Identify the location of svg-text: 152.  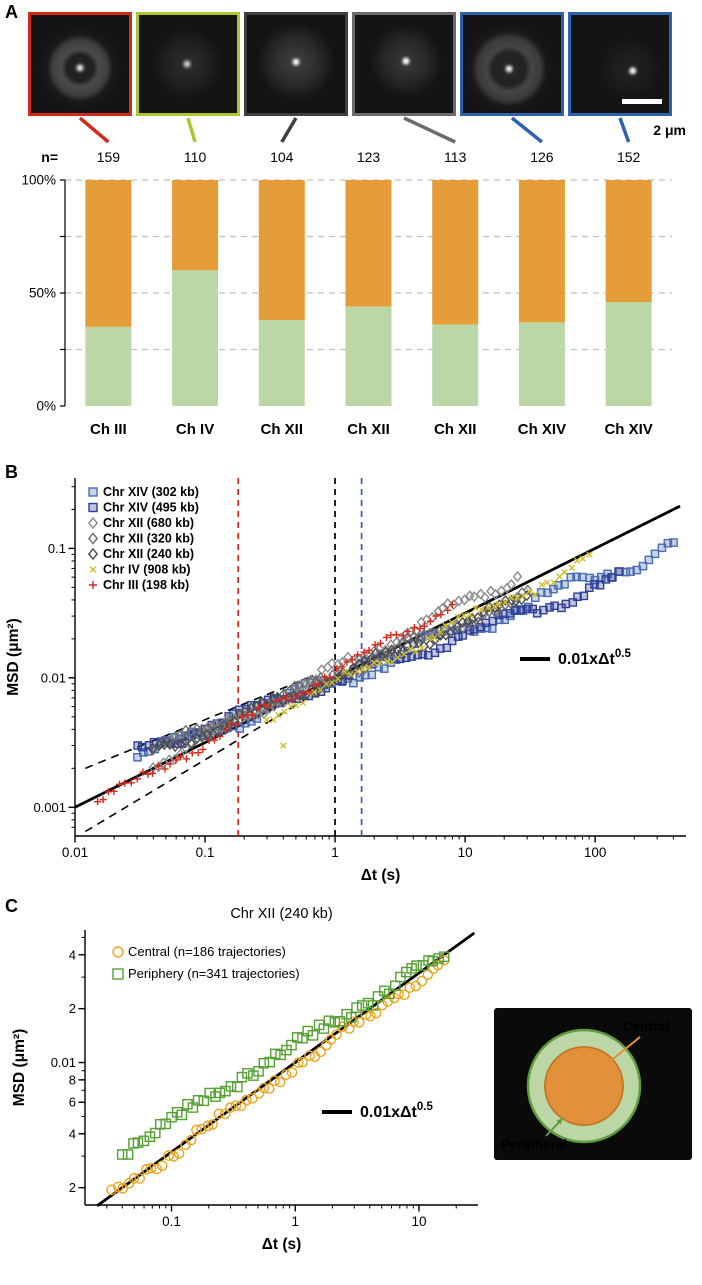
(629, 157).